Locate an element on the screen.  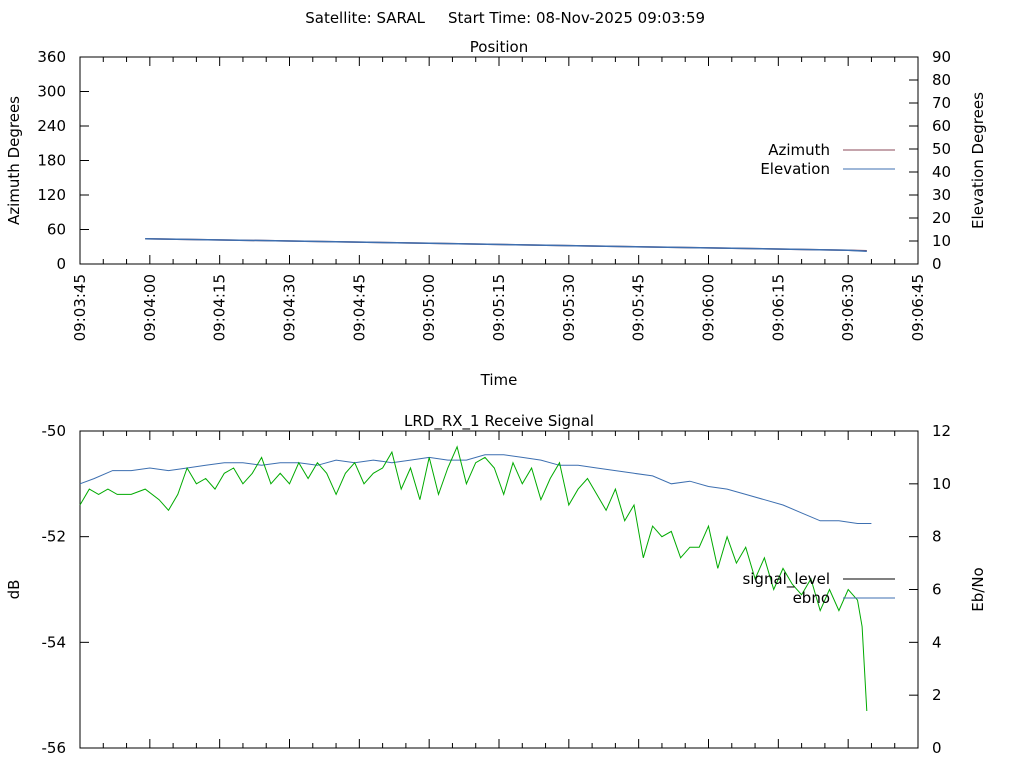
y2-tick-label: 40 is located at coordinates (941, 172).